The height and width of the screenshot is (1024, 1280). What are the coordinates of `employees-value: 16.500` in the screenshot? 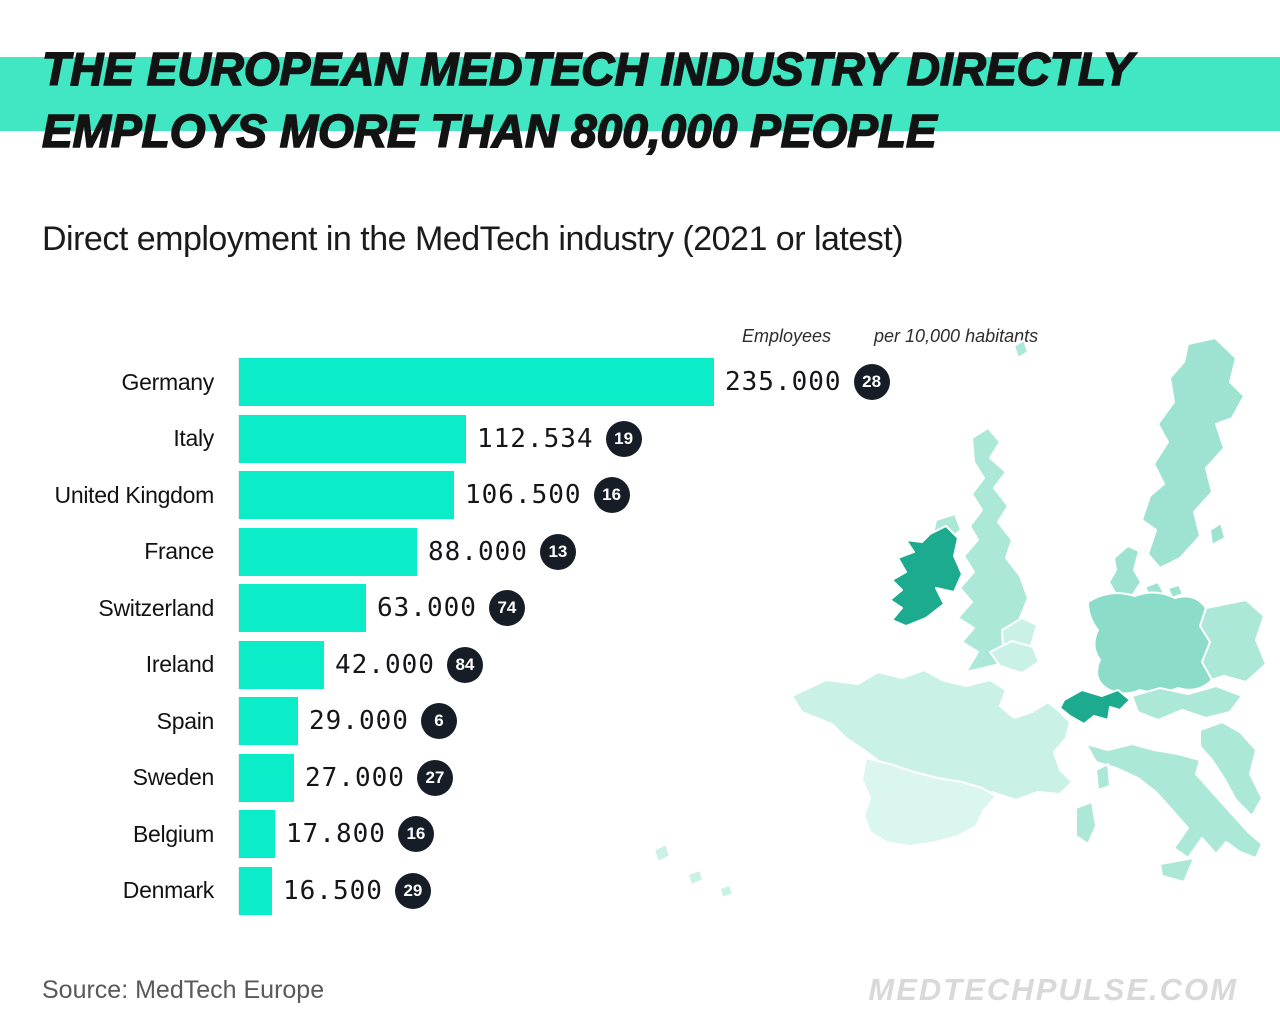 It's located at (333, 890).